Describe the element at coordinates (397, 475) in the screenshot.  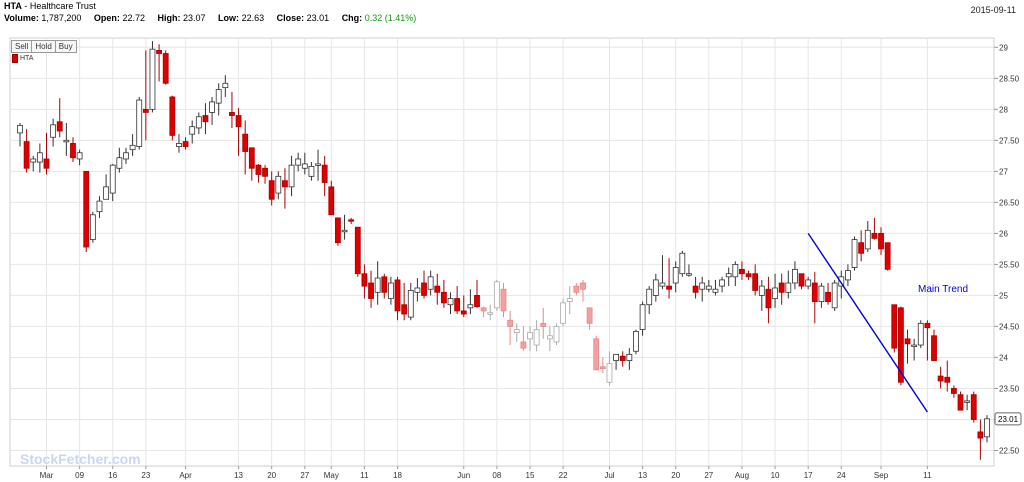
I see `x-tick-label: 18` at that location.